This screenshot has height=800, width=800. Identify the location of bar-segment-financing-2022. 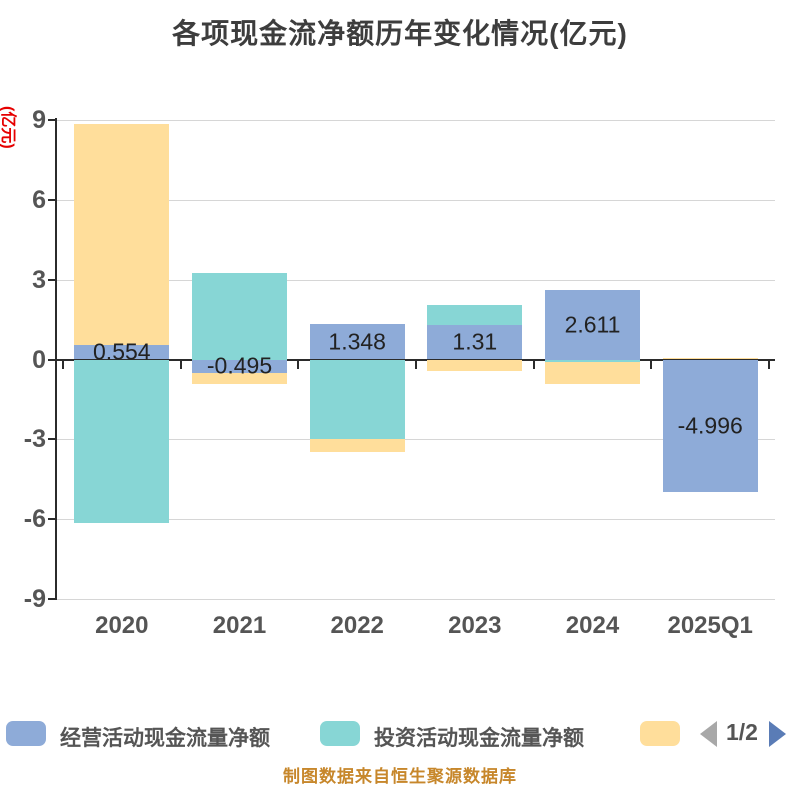
(357, 445).